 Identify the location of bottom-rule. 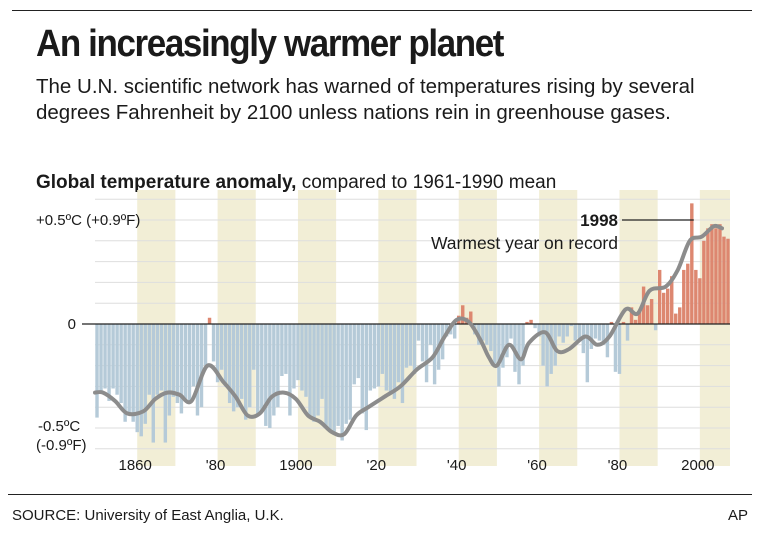
(380, 494).